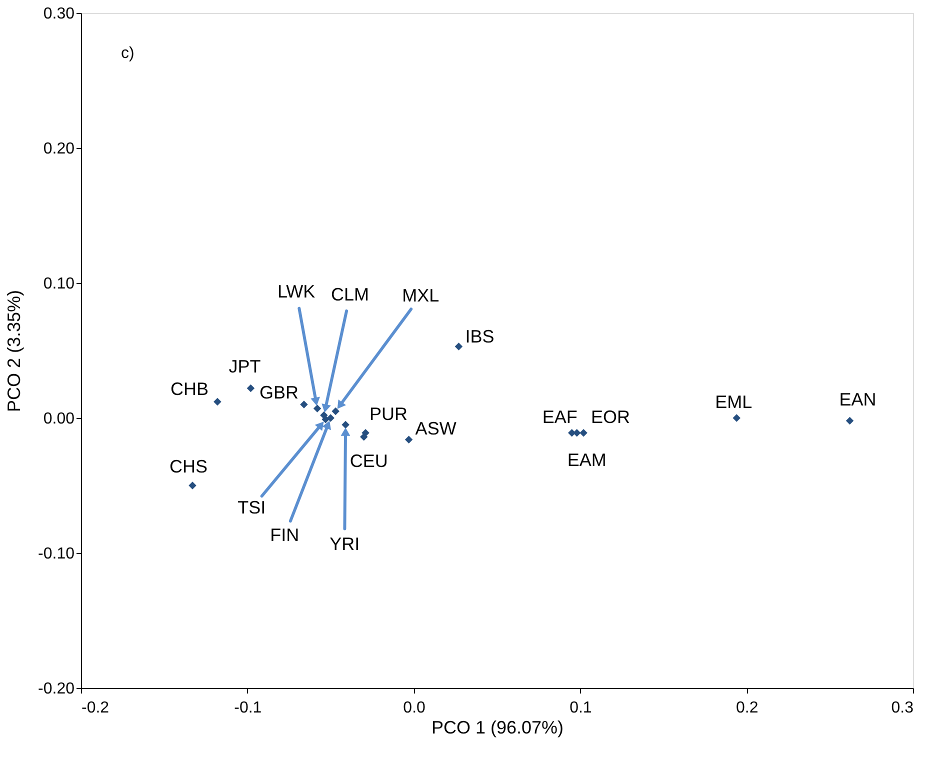 This screenshot has height=765, width=936. What do you see at coordinates (59, 284) in the screenshot?
I see `y-tick-label: 0.10` at bounding box center [59, 284].